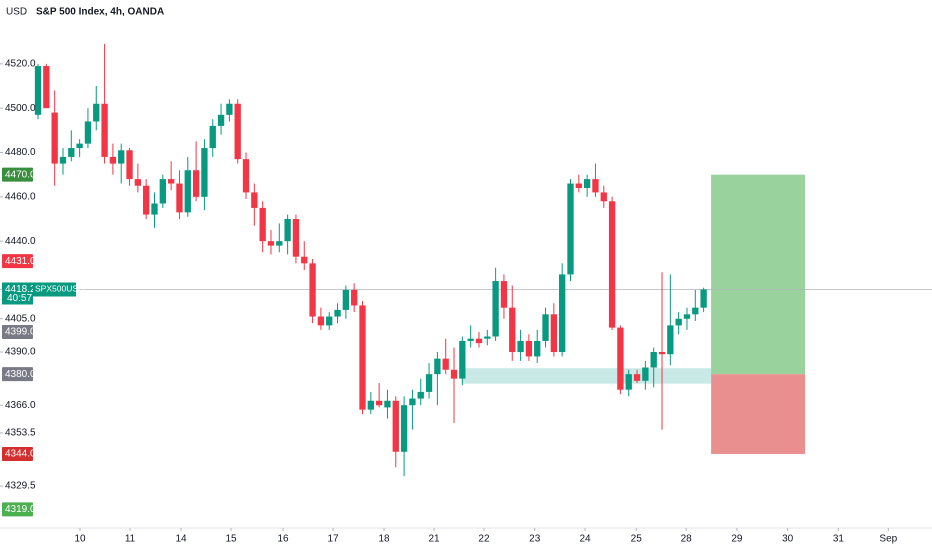 The image size is (932, 550). Describe the element at coordinates (20, 289) in the screenshot. I see `current-price: 4418.2` at that location.